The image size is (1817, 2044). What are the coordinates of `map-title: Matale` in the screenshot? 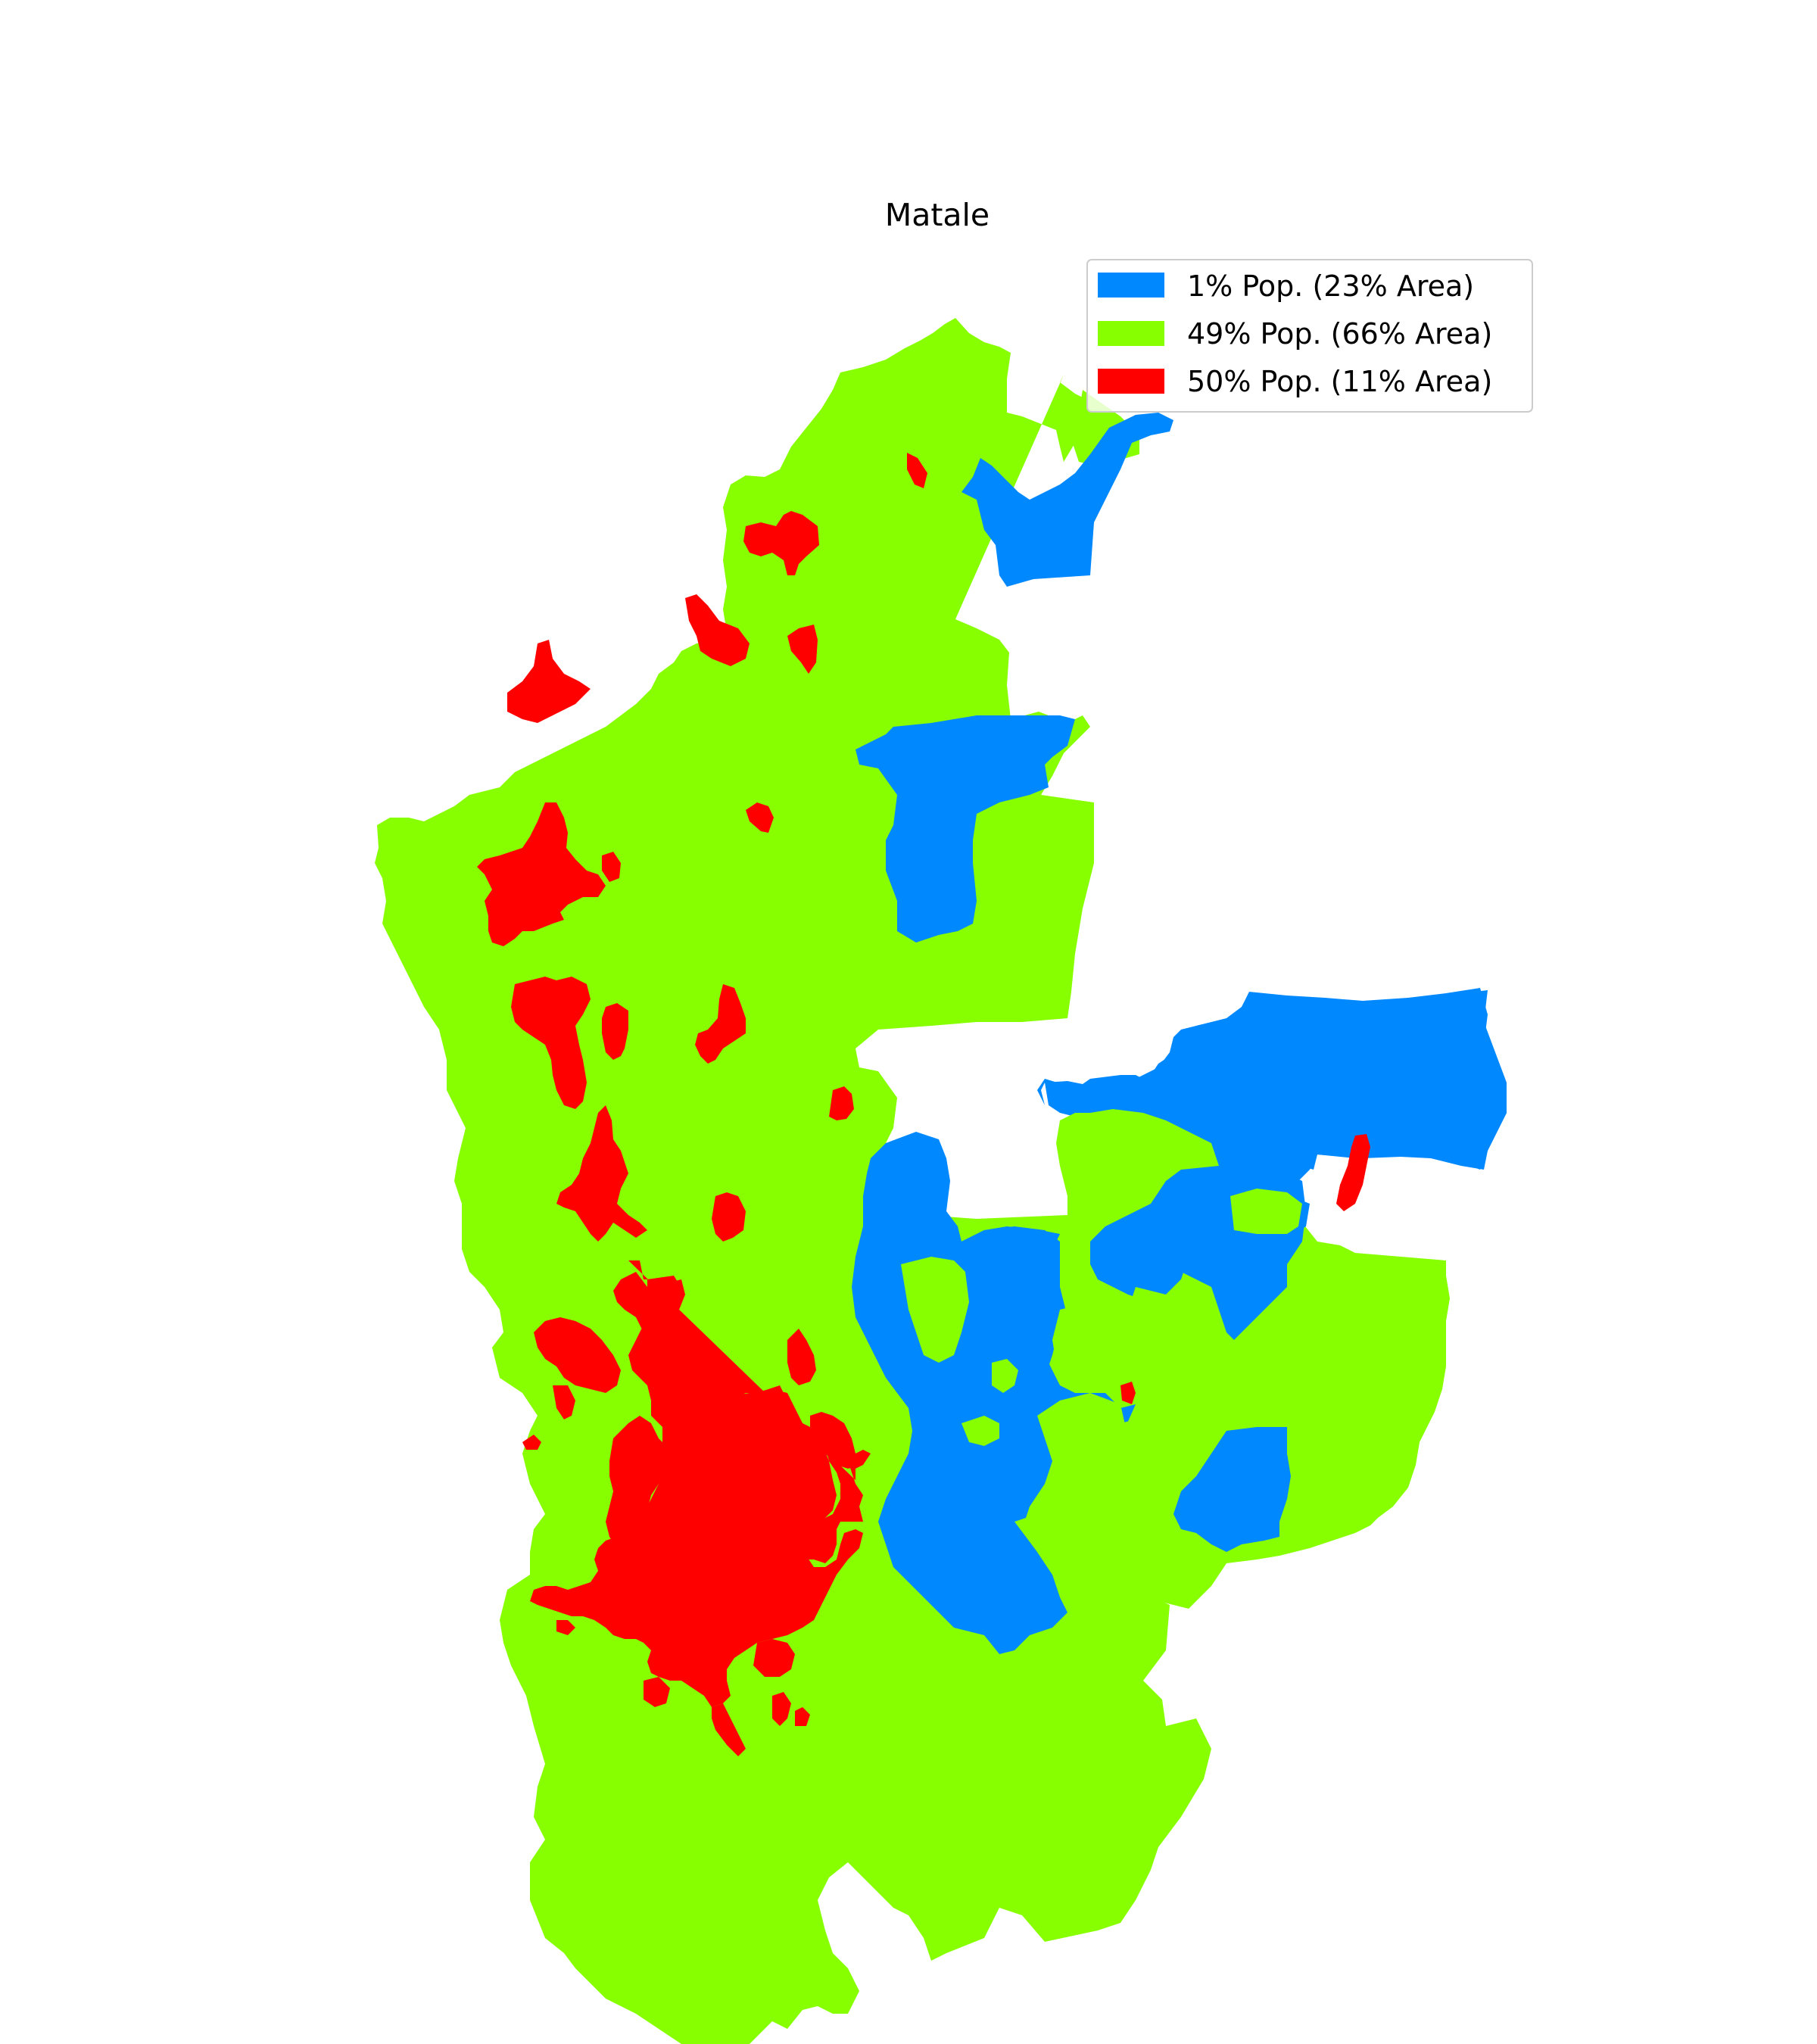 It's located at (937, 215).